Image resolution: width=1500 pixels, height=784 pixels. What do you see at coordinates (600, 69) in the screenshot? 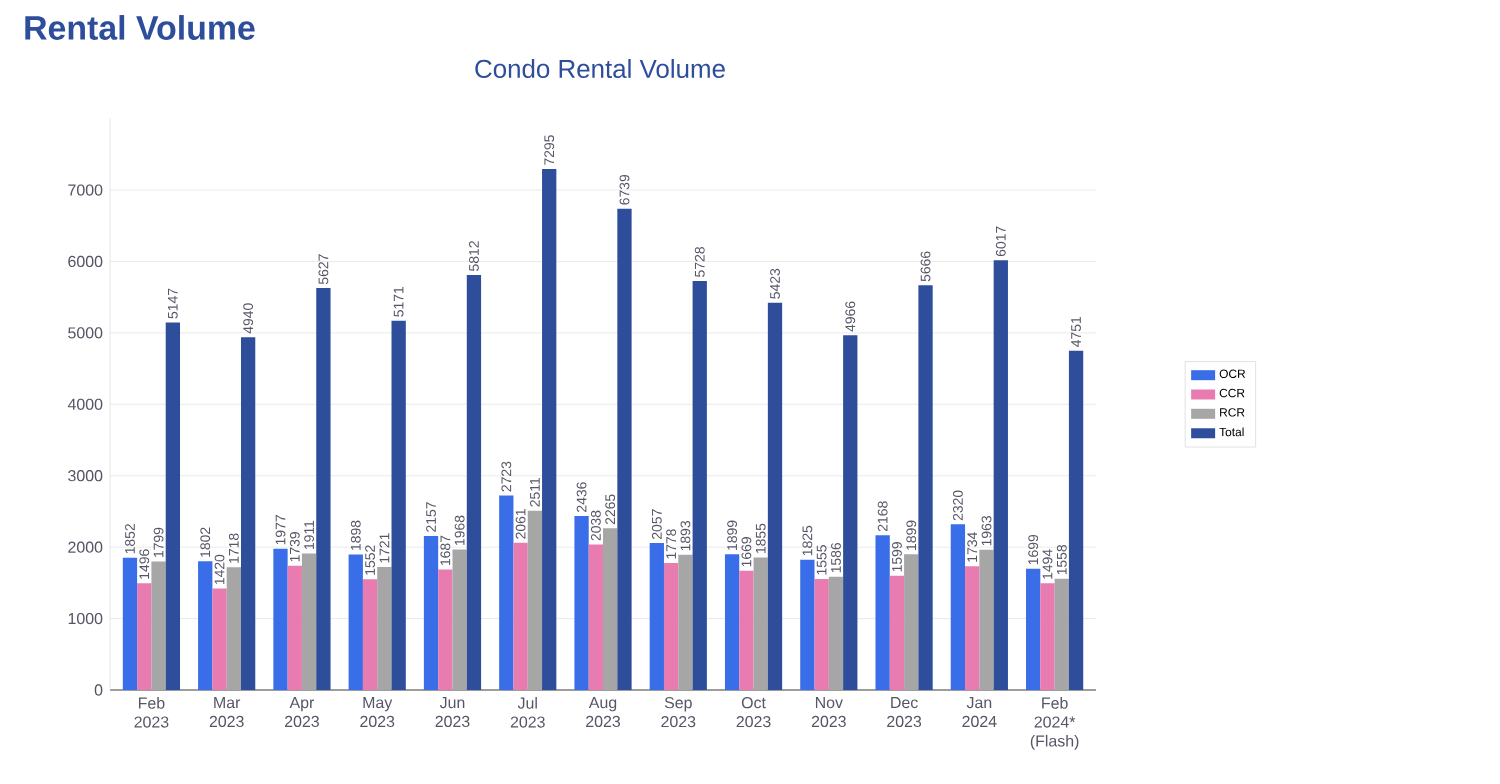
I see `chart-subtitle: Condo Rental Volume` at bounding box center [600, 69].